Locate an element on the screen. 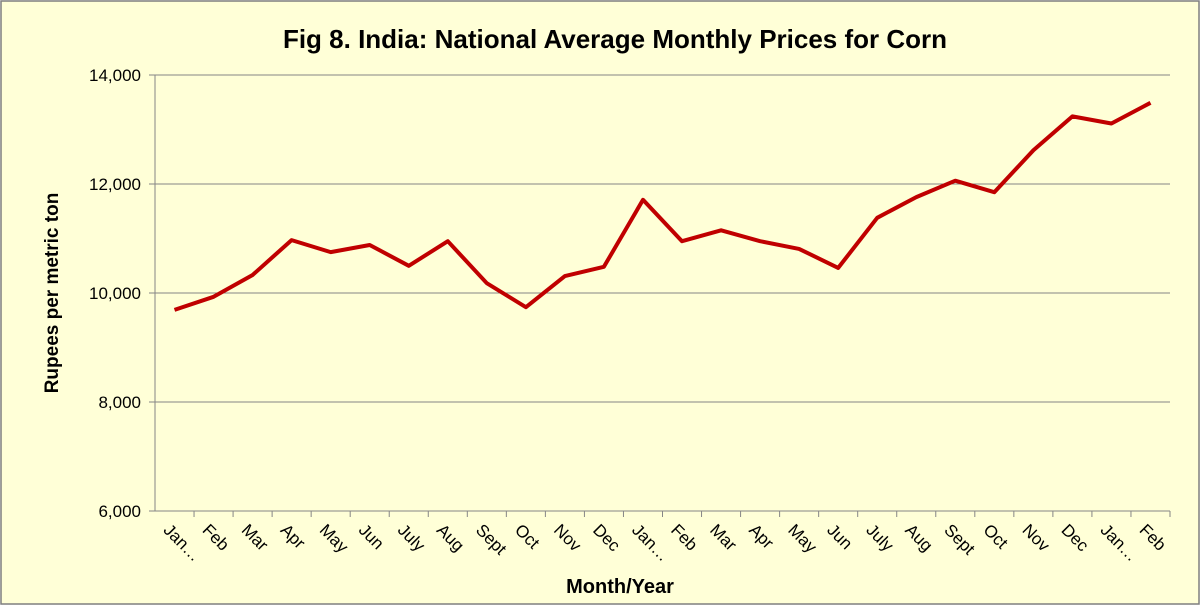  y-tick-label: 14,000 is located at coordinates (115, 75).